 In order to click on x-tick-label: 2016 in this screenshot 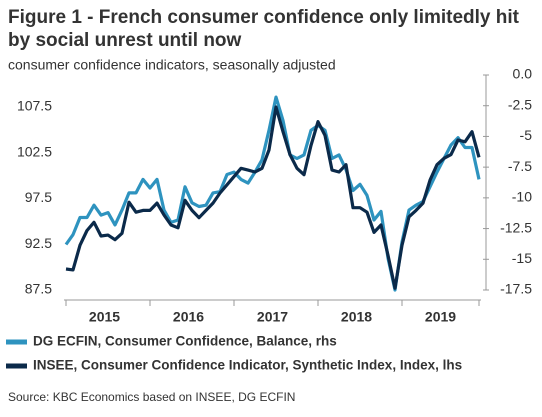, I will do `click(188, 317)`.